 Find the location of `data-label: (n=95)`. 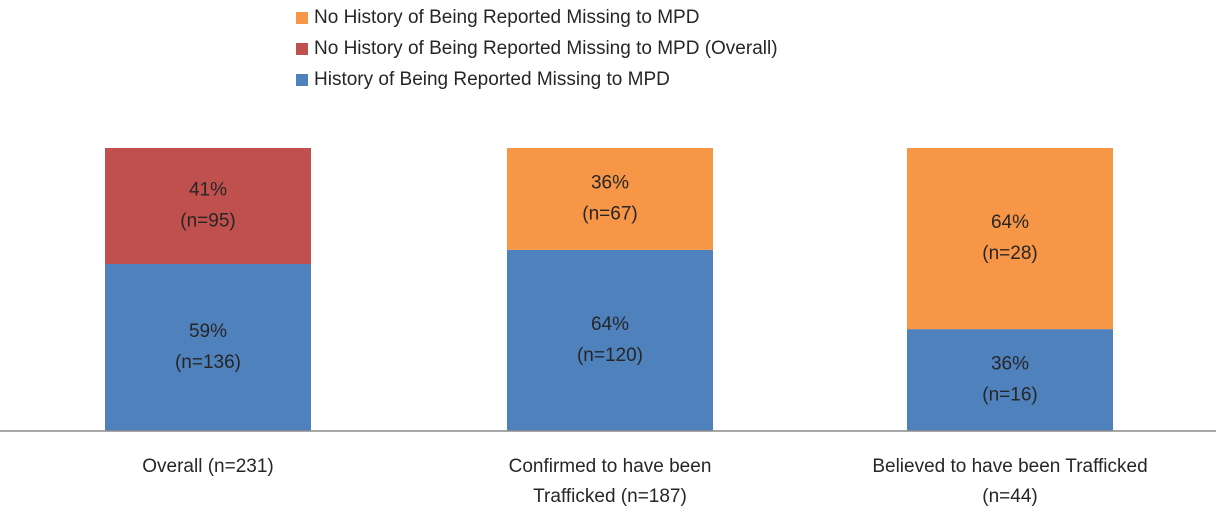

data-label: (n=95) is located at coordinates (207, 221).